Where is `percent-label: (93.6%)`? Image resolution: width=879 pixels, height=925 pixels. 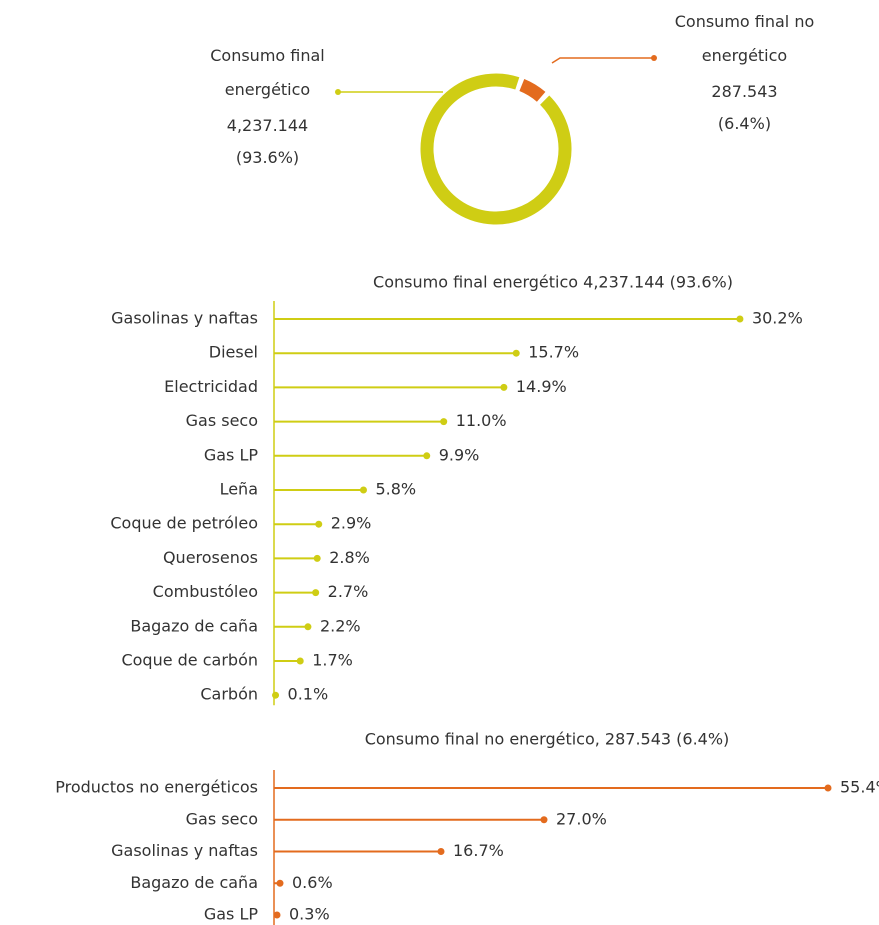 percent-label: (93.6%) is located at coordinates (267, 157).